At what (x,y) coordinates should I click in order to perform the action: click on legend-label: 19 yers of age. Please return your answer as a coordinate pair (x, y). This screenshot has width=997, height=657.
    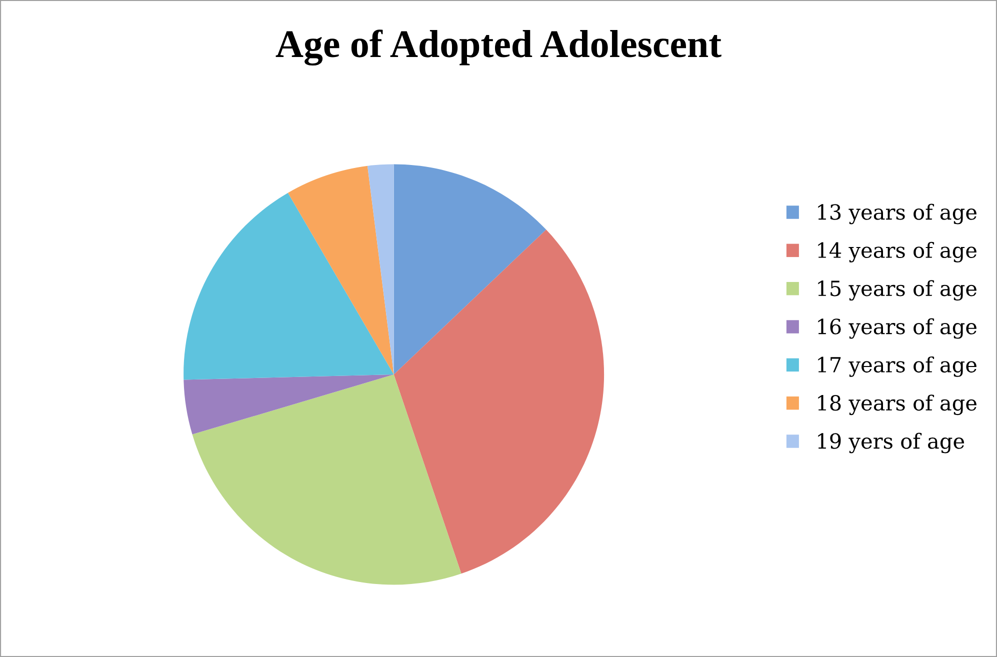
    Looking at the image, I should click on (891, 443).